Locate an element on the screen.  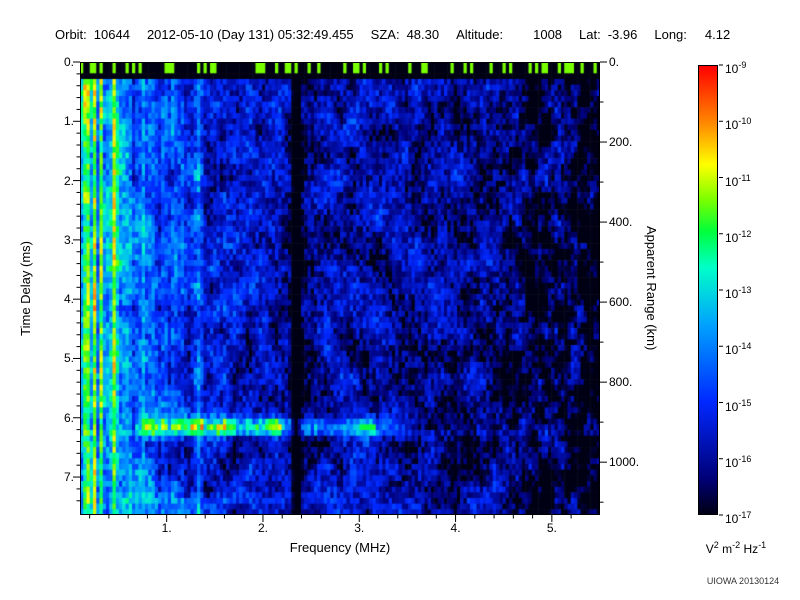
datetime-text: 2012-05-10 (Day 131) 05:32:49.455 is located at coordinates (250, 34).